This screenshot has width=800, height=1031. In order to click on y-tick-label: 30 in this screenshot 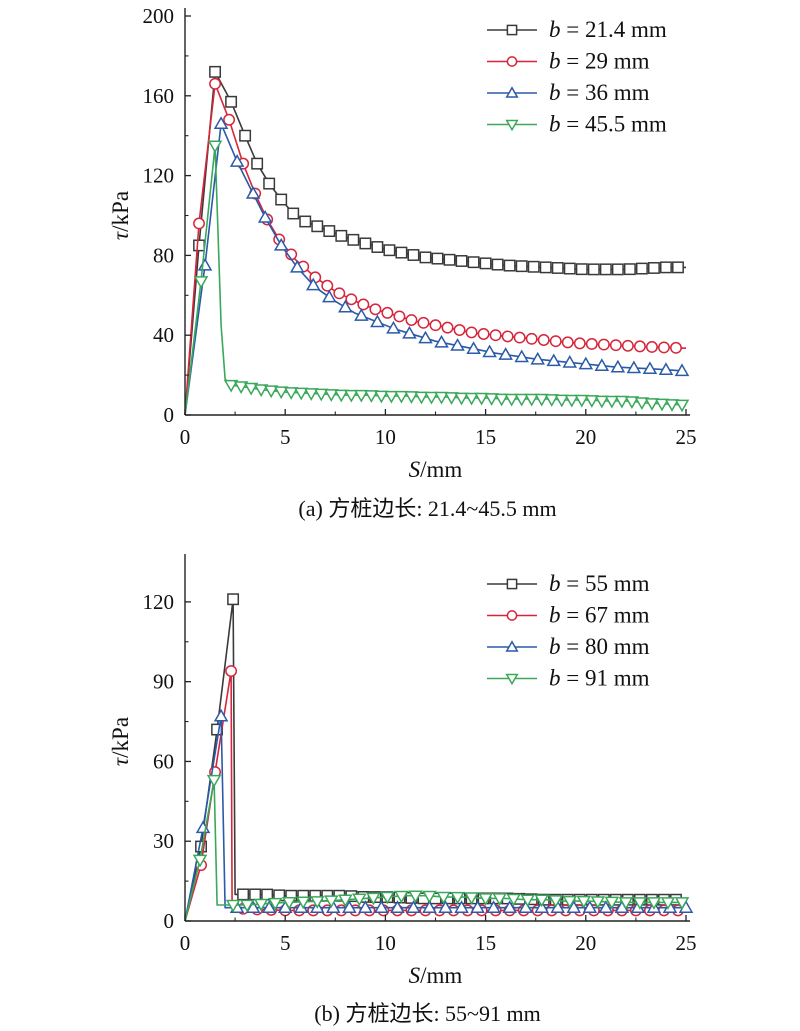, I will do `click(163, 841)`.